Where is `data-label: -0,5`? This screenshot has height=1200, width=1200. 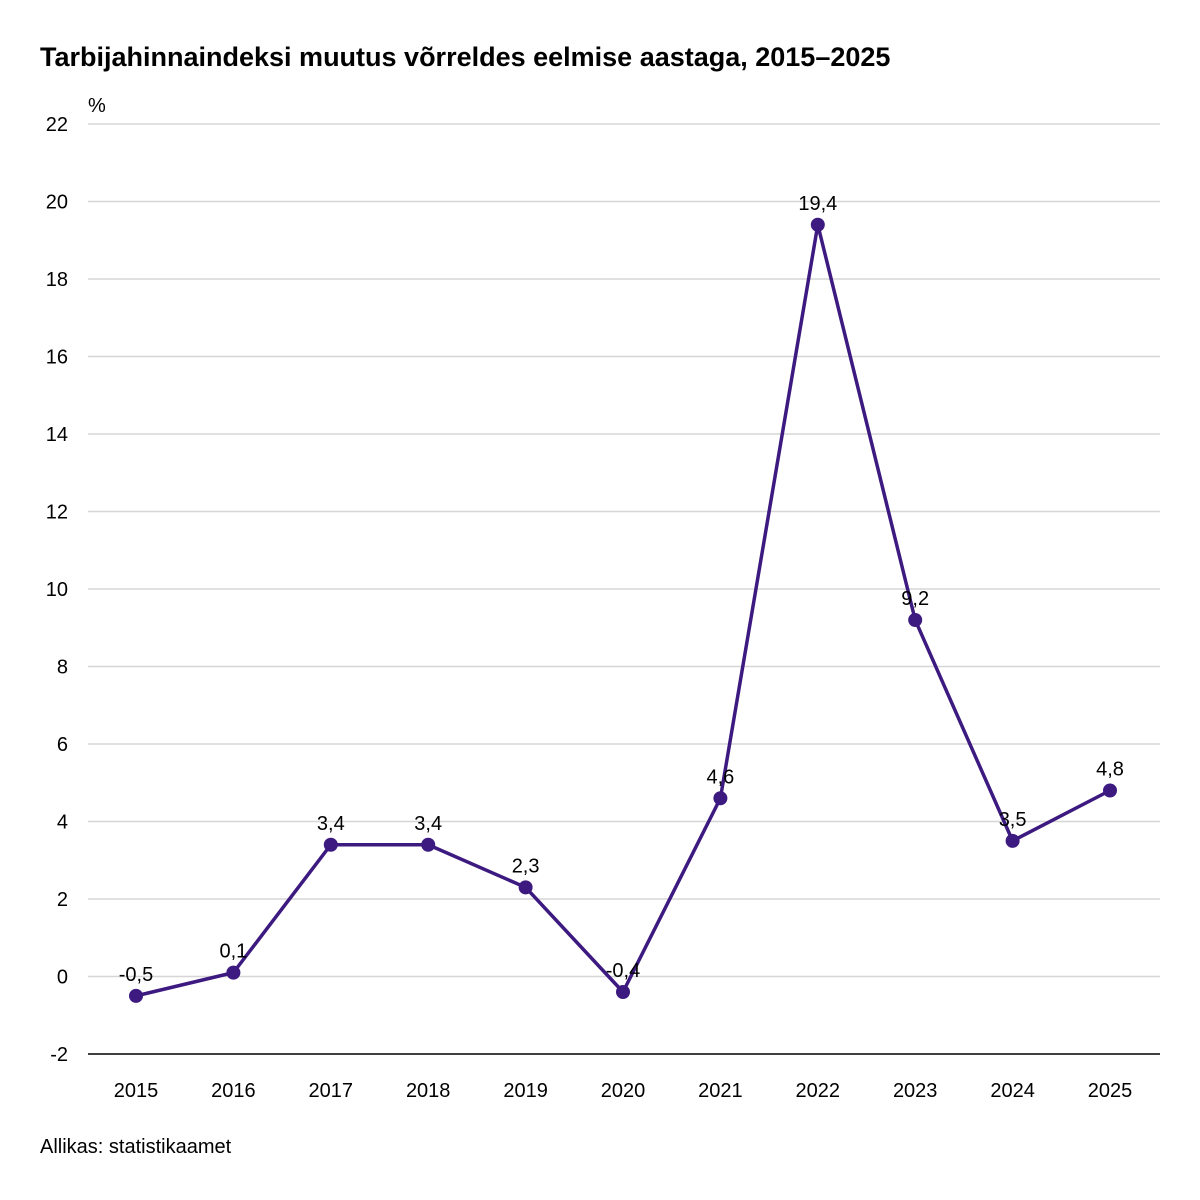 data-label: -0,5 is located at coordinates (136, 975).